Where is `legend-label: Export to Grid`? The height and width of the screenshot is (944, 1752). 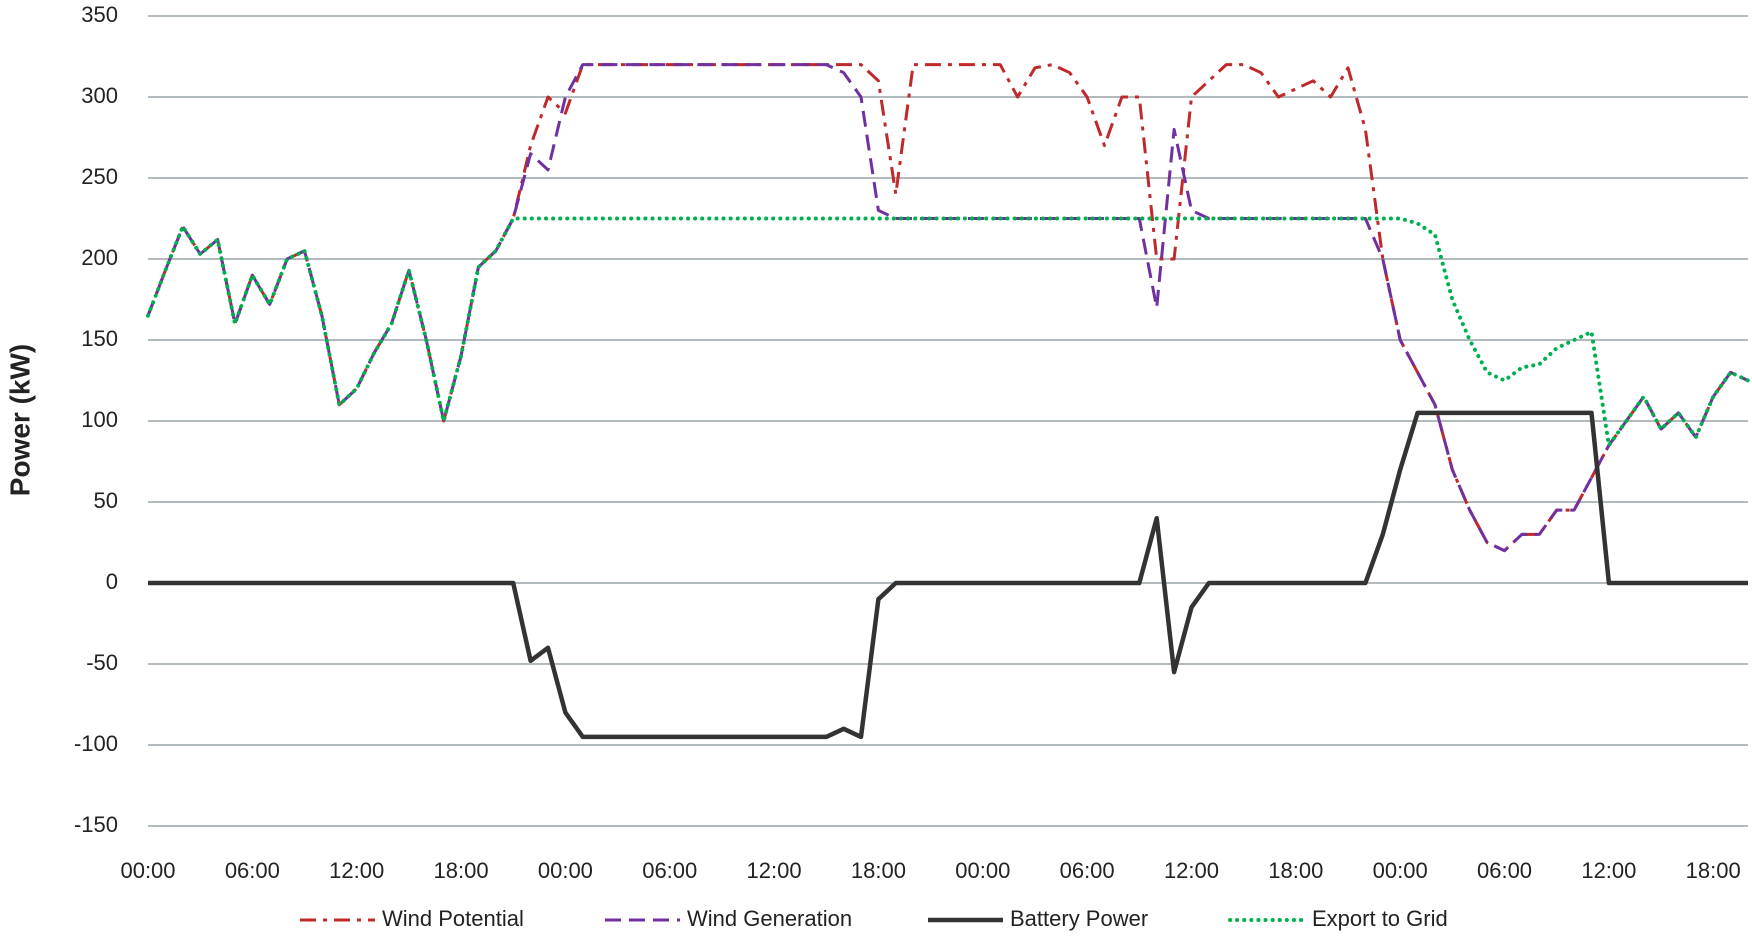
legend-label: Export to Grid is located at coordinates (1380, 918).